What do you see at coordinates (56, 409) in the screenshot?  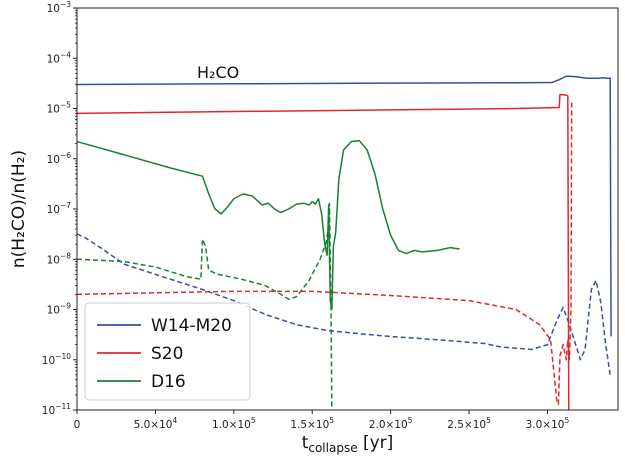 I see `y-tick-label: 10⁻¹¹` at bounding box center [56, 409].